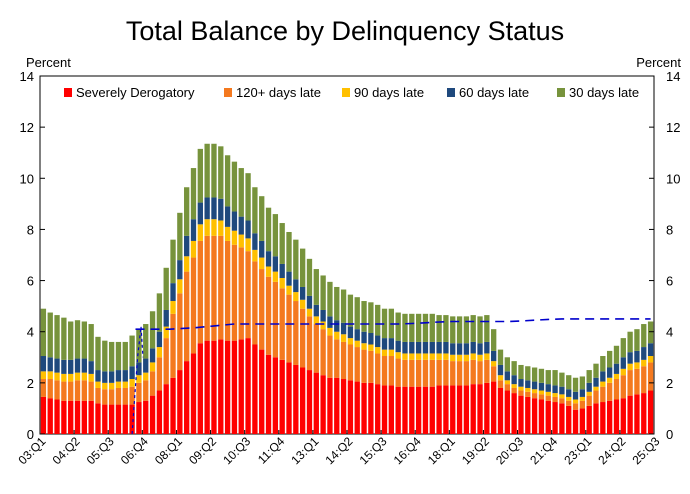 The image size is (690, 494). I want to click on chart-title: Total Balance by Delinquency Status, so click(345, 31).